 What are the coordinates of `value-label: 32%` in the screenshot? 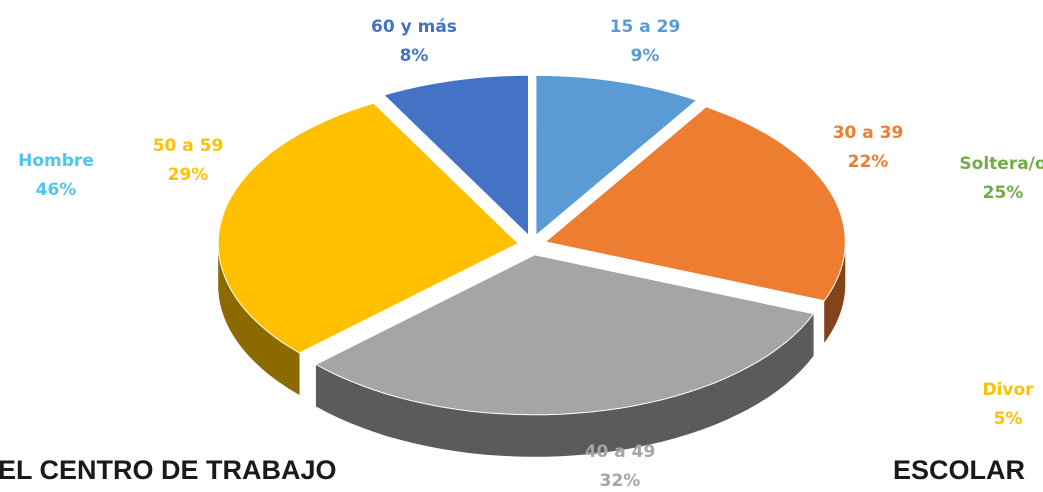 It's located at (620, 481).